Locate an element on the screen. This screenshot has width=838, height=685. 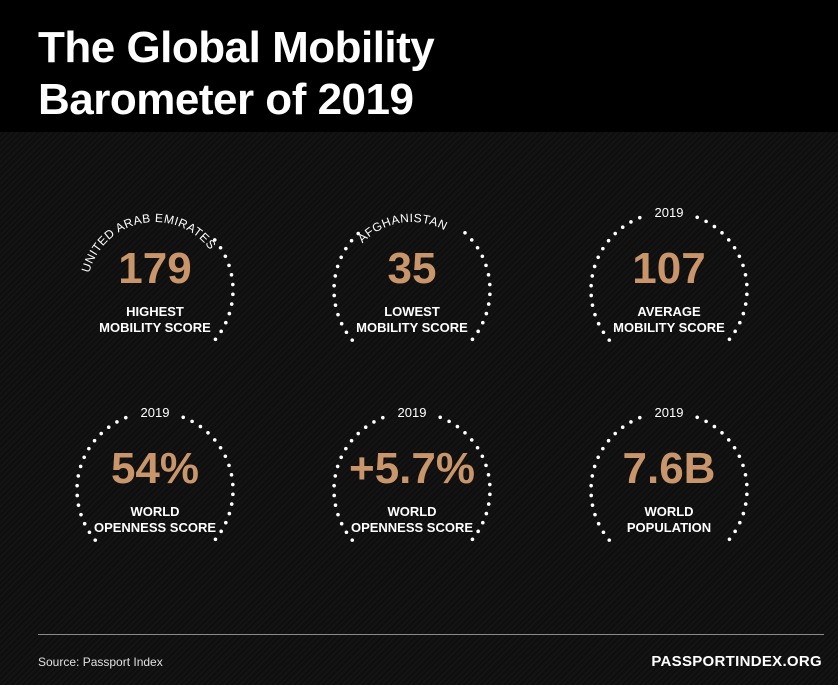
title-highlight: Global Mobility is located at coordinates (281, 48).